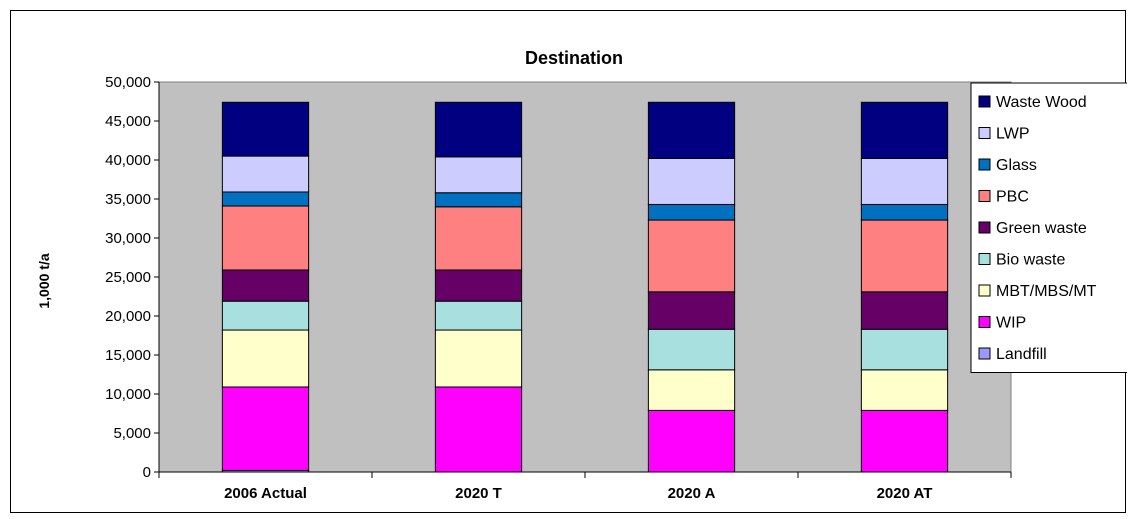 The image size is (1129, 519). I want to click on legend-box, so click(1049, 227).